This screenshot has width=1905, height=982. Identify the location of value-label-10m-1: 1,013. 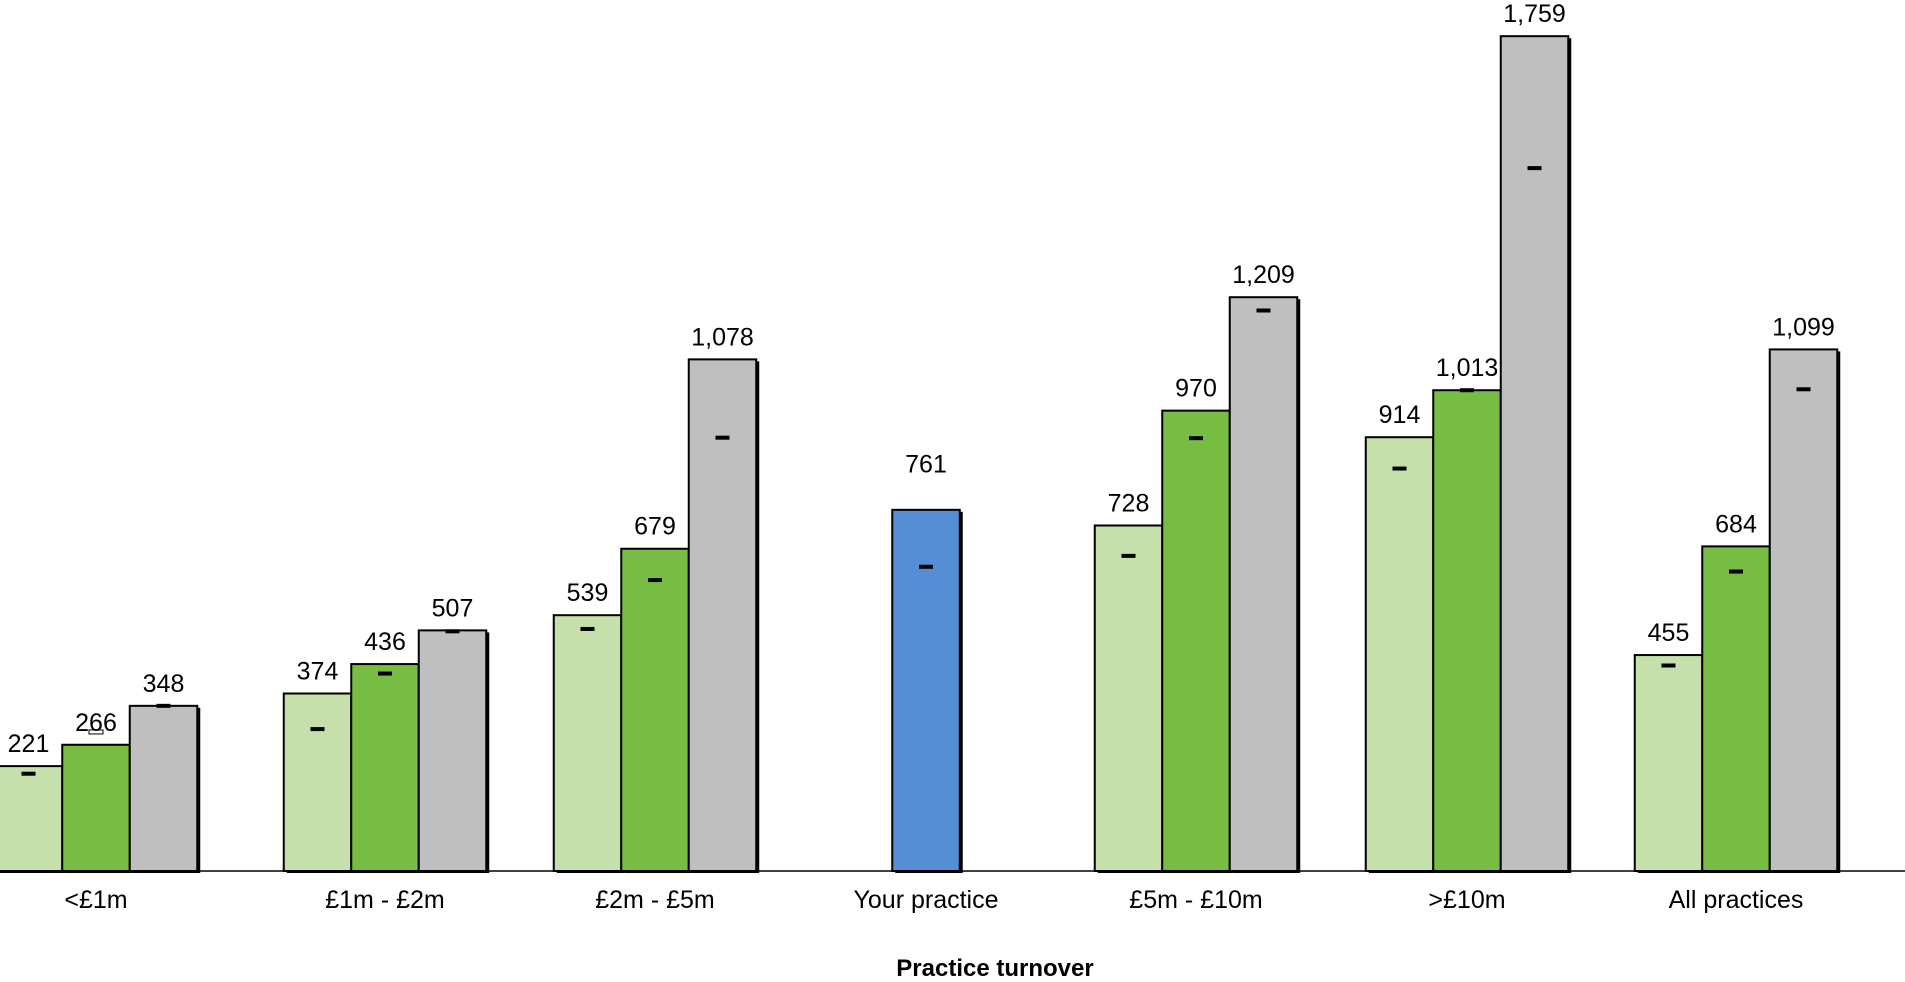
(1467, 368).